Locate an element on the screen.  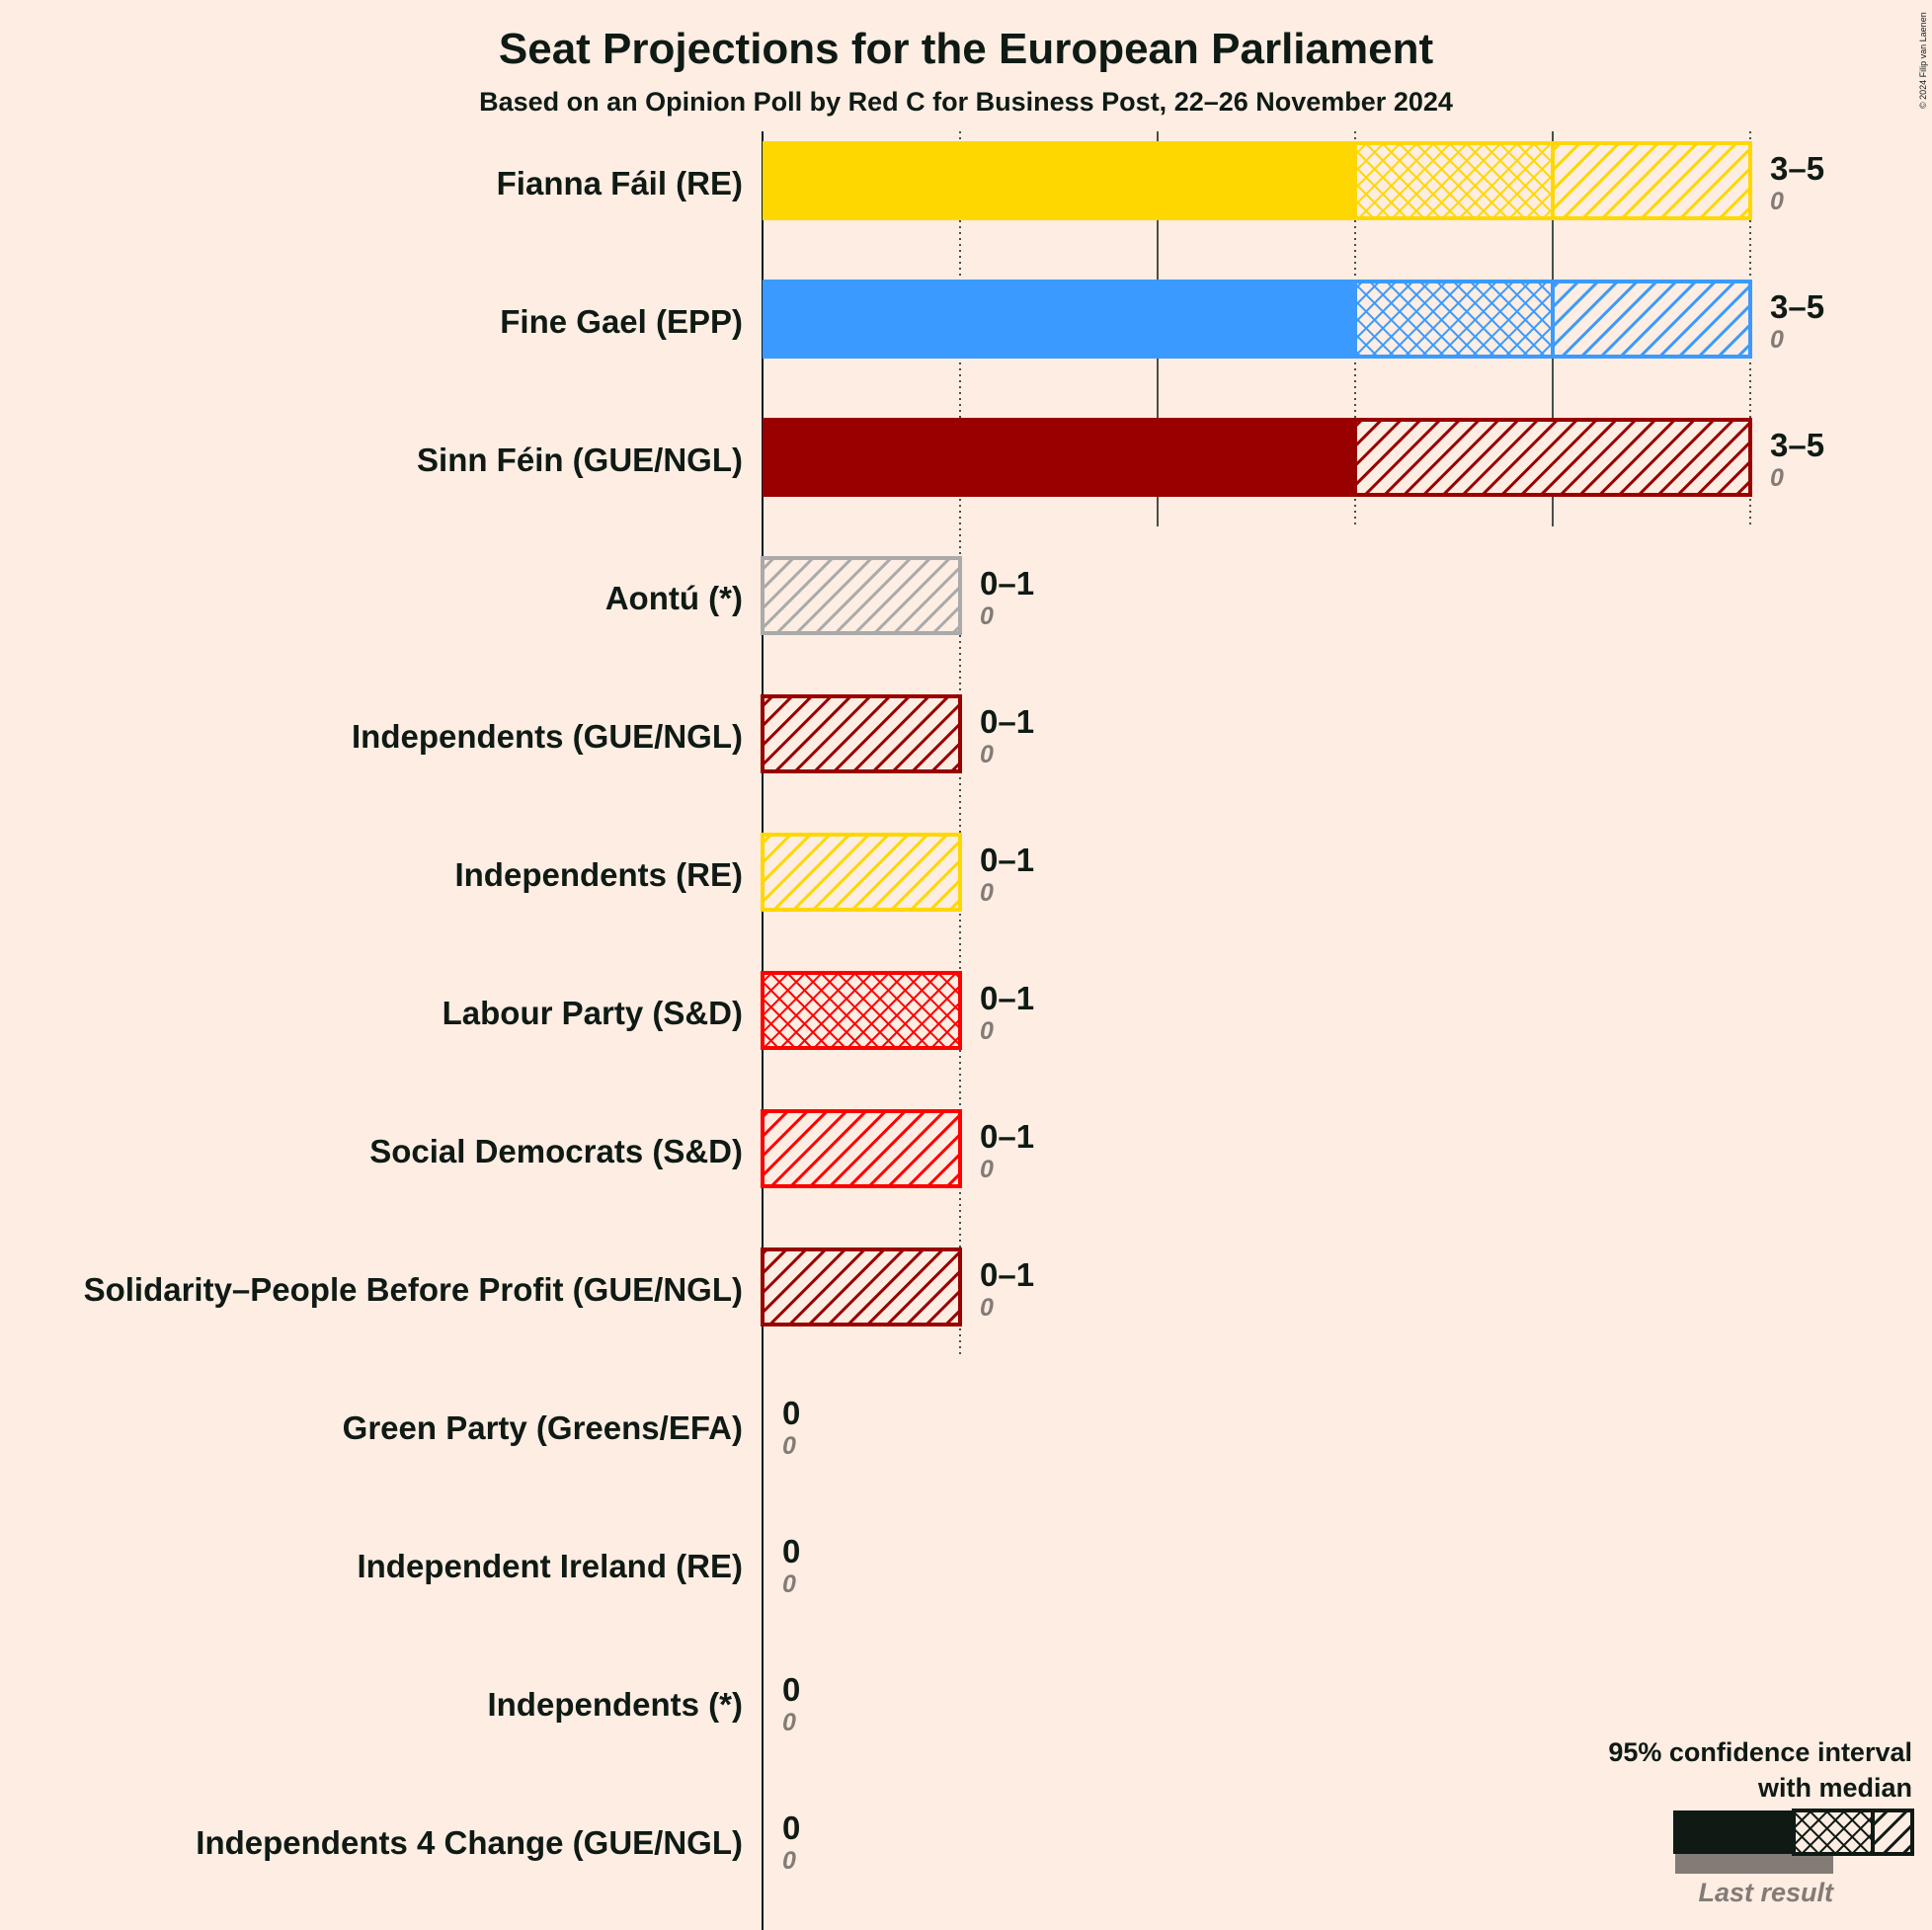
party-name: Independents 4 Change (GUE/NGL) is located at coordinates (469, 1842).